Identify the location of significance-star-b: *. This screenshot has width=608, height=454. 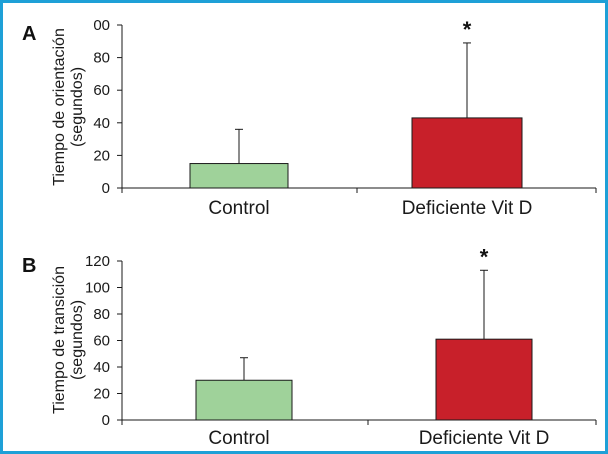
(484, 256).